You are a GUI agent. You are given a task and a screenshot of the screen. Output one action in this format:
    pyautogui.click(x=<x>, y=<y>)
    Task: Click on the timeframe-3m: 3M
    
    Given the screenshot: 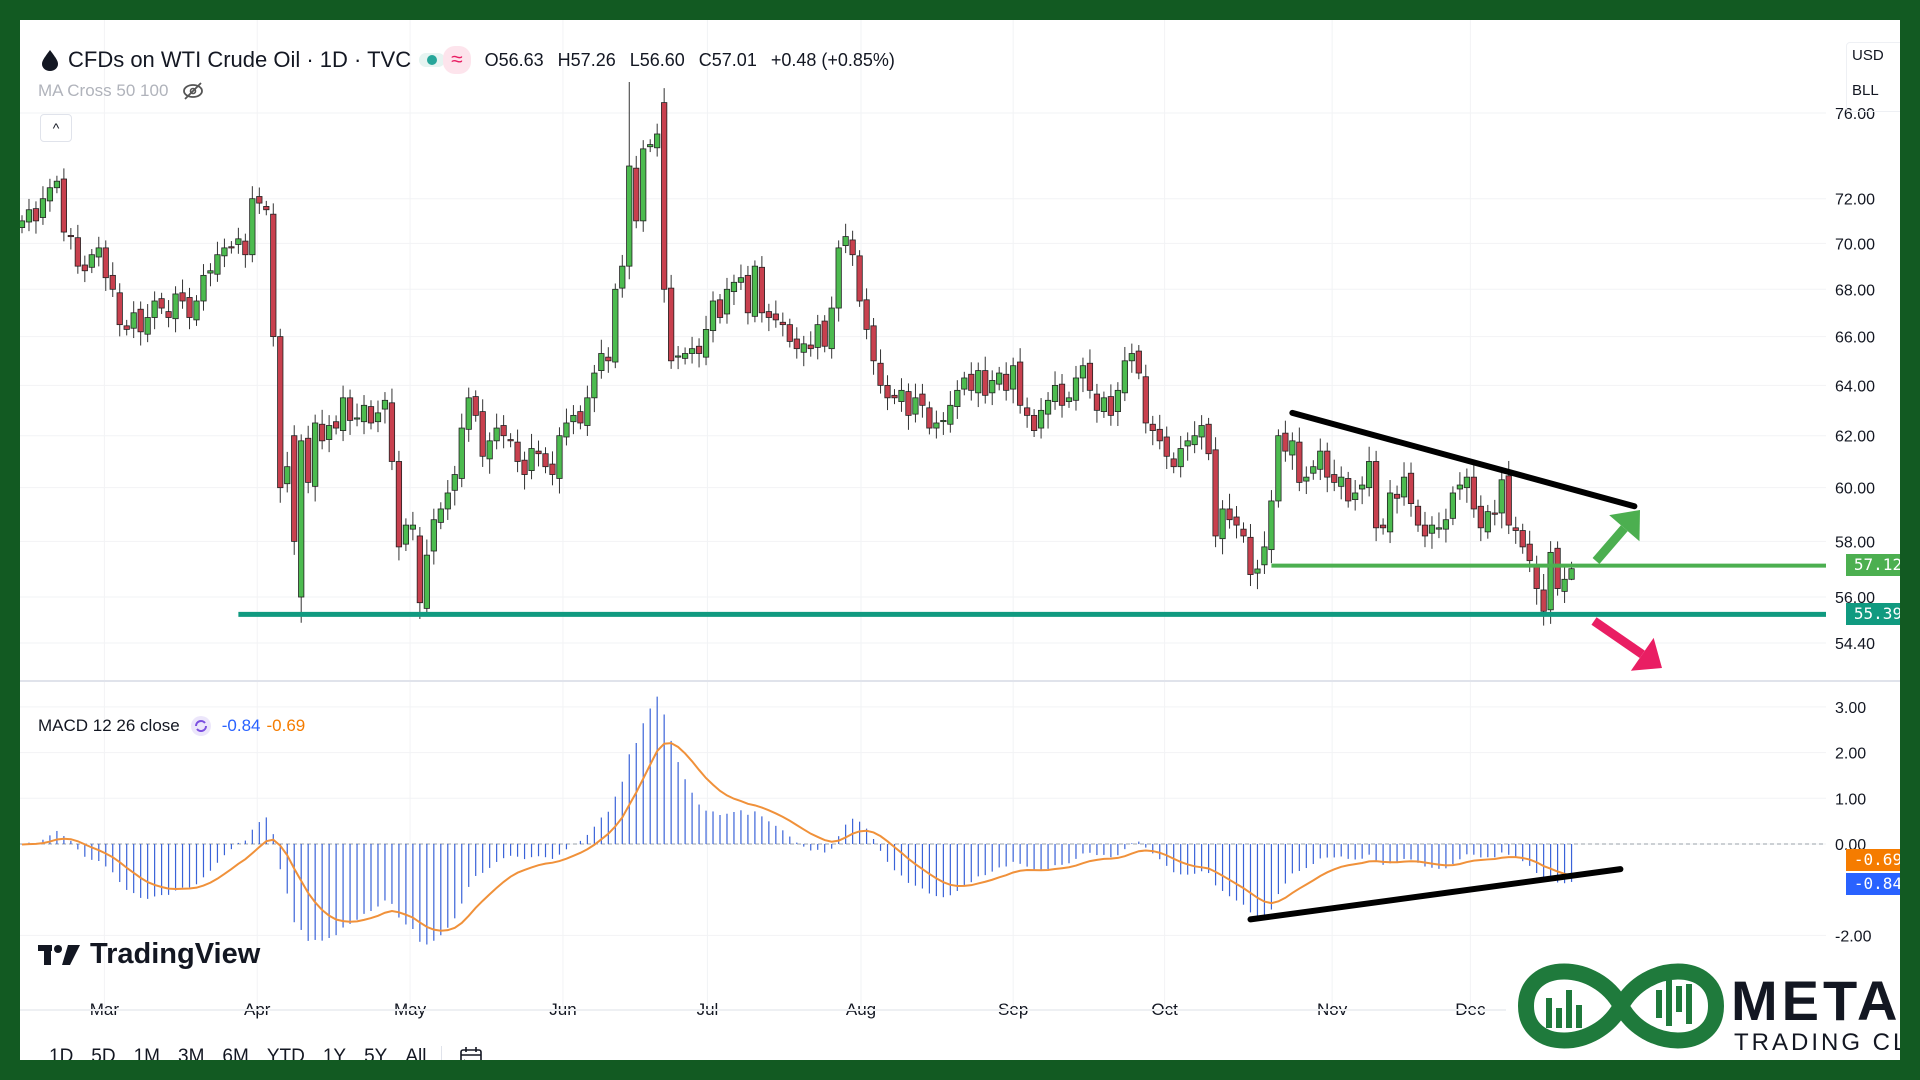 What is the action you would take?
    pyautogui.click(x=191, y=1053)
    